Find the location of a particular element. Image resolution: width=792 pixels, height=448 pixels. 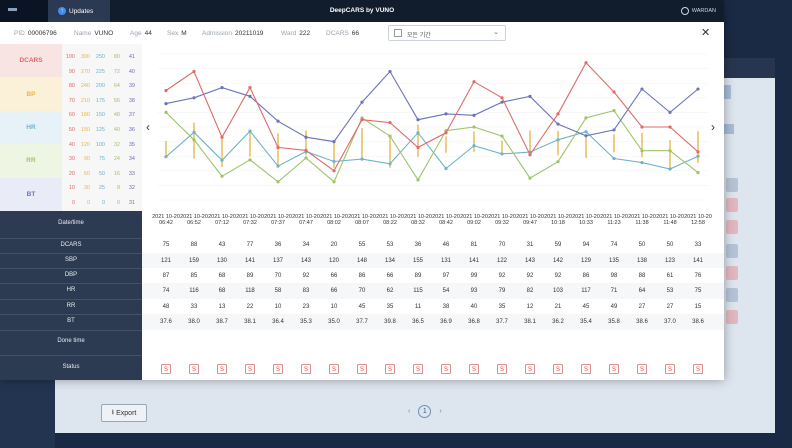

table-row is located at coordinates (433, 322).